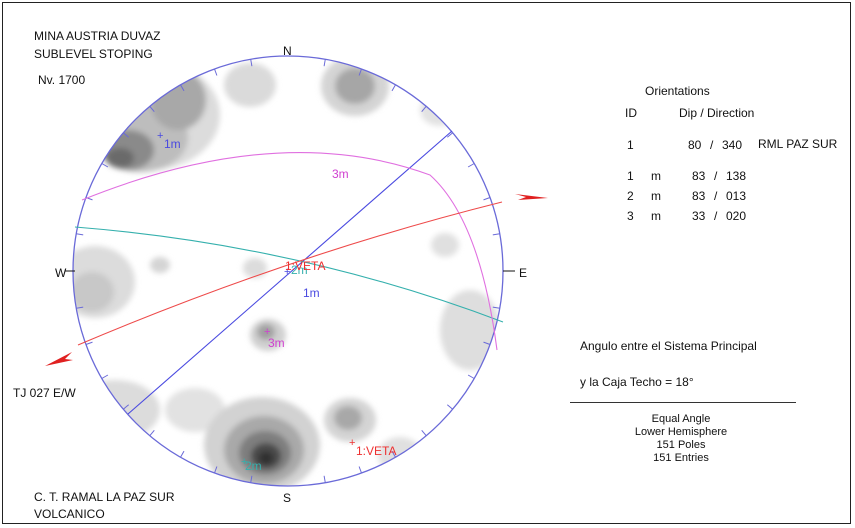 The width and height of the screenshot is (855, 528). I want to click on orientation-id: 3, so click(630, 216).